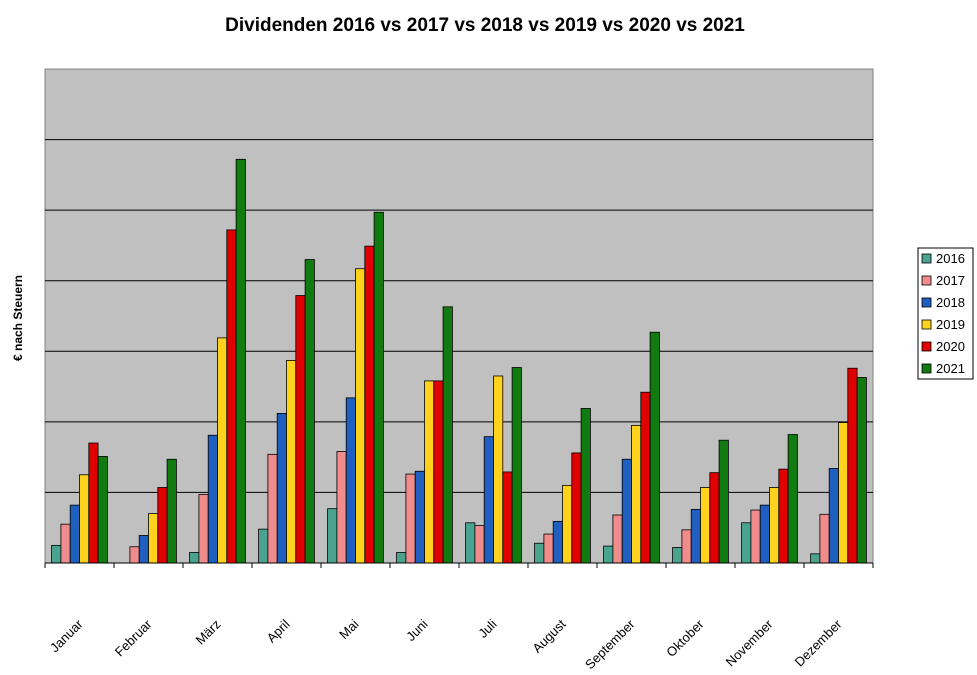 Image resolution: width=977 pixels, height=675 pixels. Describe the element at coordinates (278, 630) in the screenshot. I see `x-tick-label: April` at that location.